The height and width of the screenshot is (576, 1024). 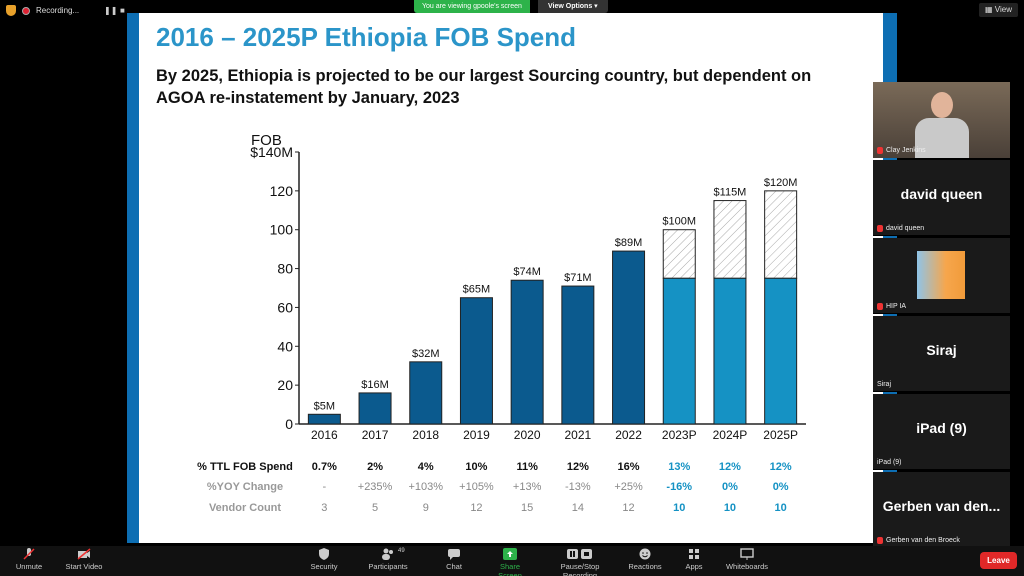 What do you see at coordinates (510, 569) in the screenshot?
I see `share-screen-label: Share Screen` at bounding box center [510, 569].